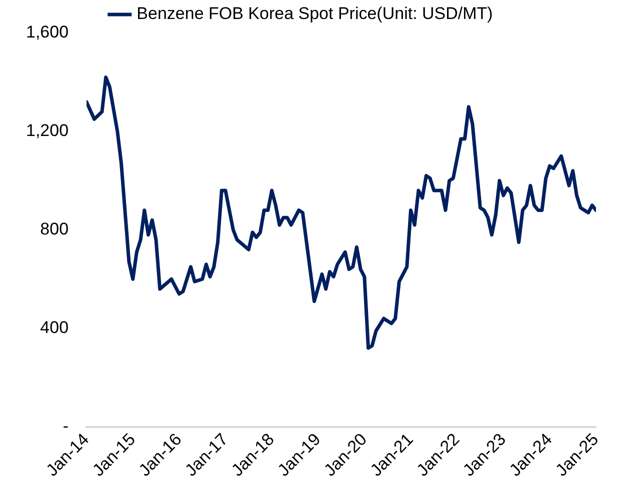  What do you see at coordinates (54, 229) in the screenshot?
I see `y-tick-label: 800` at bounding box center [54, 229].